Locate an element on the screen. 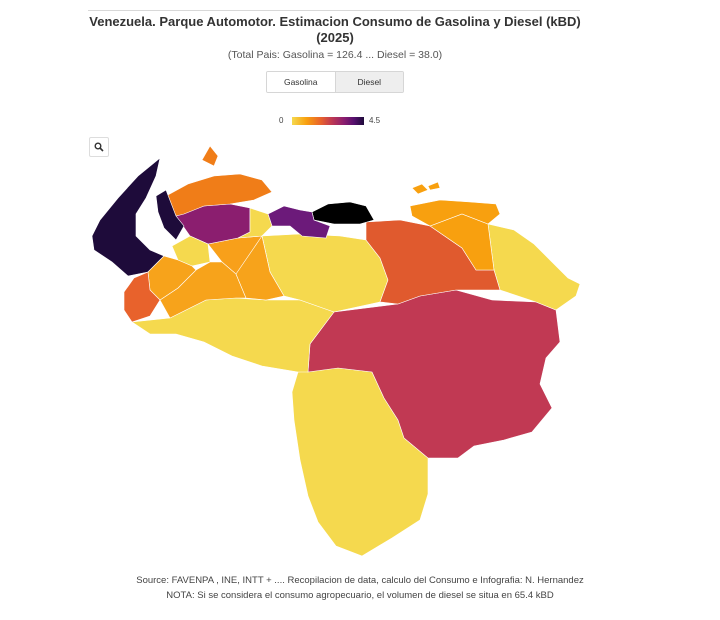  state-tachira is located at coordinates (142, 297).